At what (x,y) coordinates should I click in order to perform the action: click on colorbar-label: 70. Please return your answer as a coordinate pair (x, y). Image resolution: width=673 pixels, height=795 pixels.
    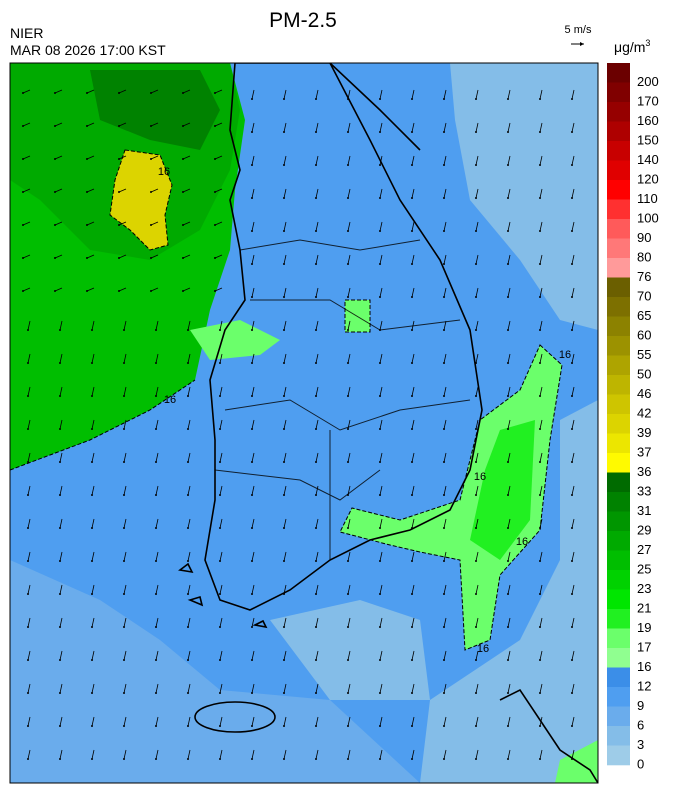
    Looking at the image, I should click on (644, 295).